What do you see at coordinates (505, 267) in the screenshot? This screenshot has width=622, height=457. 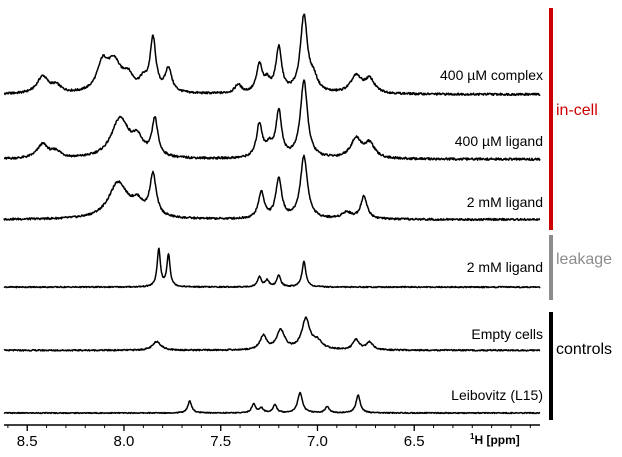 I see `series-label-4: 2 mM ligand` at bounding box center [505, 267].